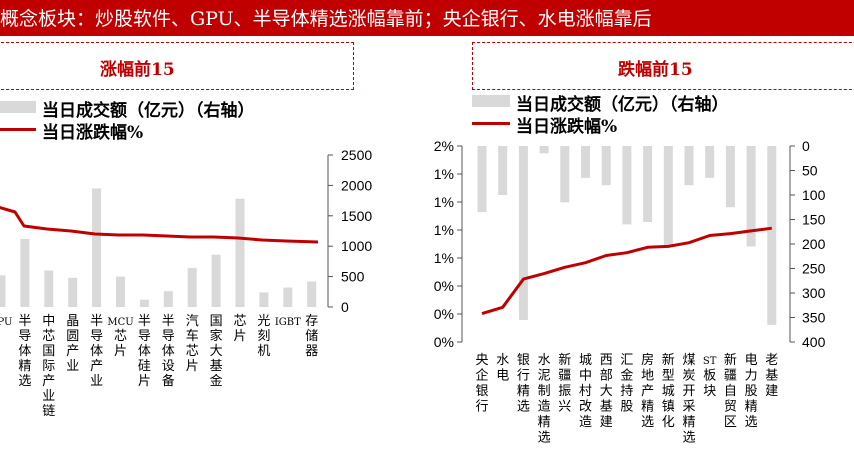 This screenshot has height=450, width=854. What do you see at coordinates (564, 383) in the screenshot?
I see `right-category-label-4: 新疆振兴` at bounding box center [564, 383].